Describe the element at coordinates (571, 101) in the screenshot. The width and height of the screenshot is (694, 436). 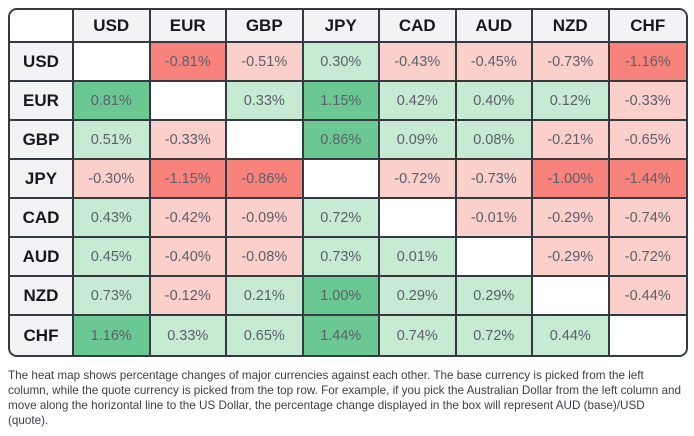
I see `heatmap-cell-eur-nzd: 0.12%` at that location.